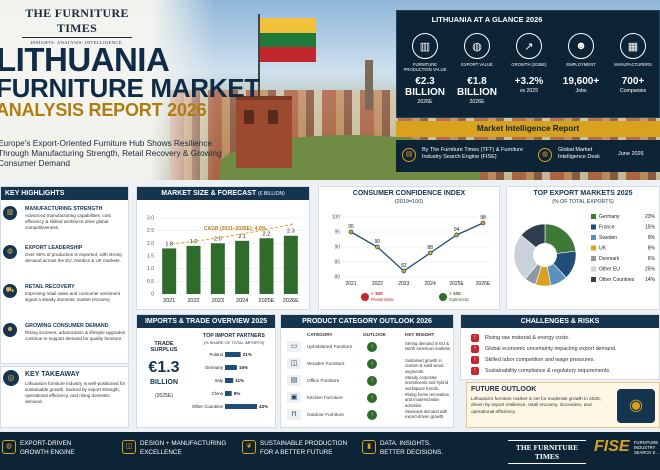 The height and width of the screenshot is (470, 660). Describe the element at coordinates (612, 446) in the screenshot. I see `fise-logo: FISE` at that location.